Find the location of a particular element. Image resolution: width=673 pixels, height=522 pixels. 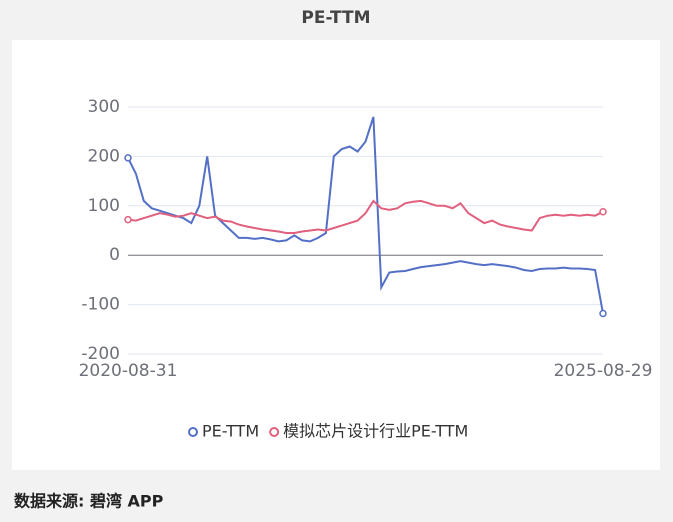

y-tick-label: -100 is located at coordinates (100, 305).